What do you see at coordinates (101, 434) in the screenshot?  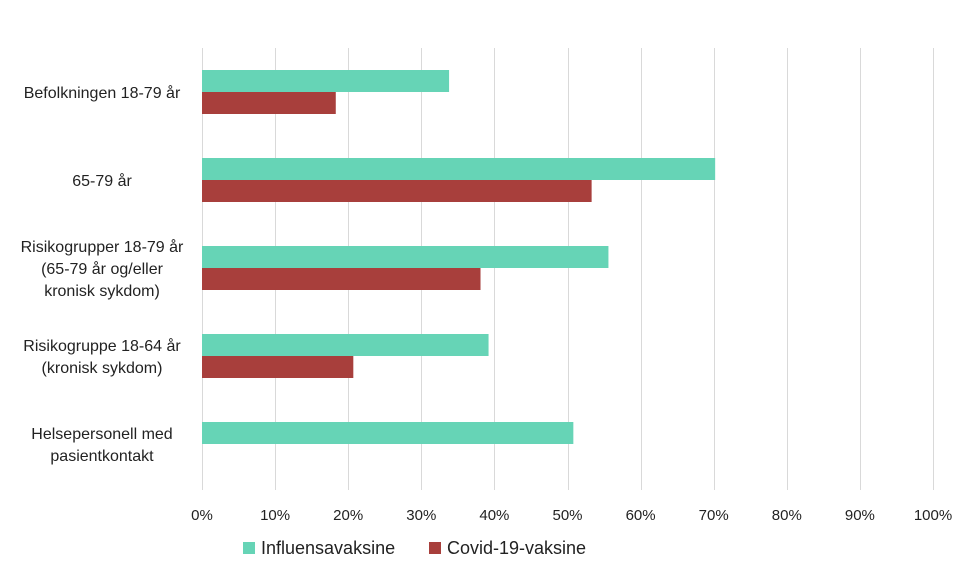 I see `category-label: Helsepersonell med` at bounding box center [101, 434].